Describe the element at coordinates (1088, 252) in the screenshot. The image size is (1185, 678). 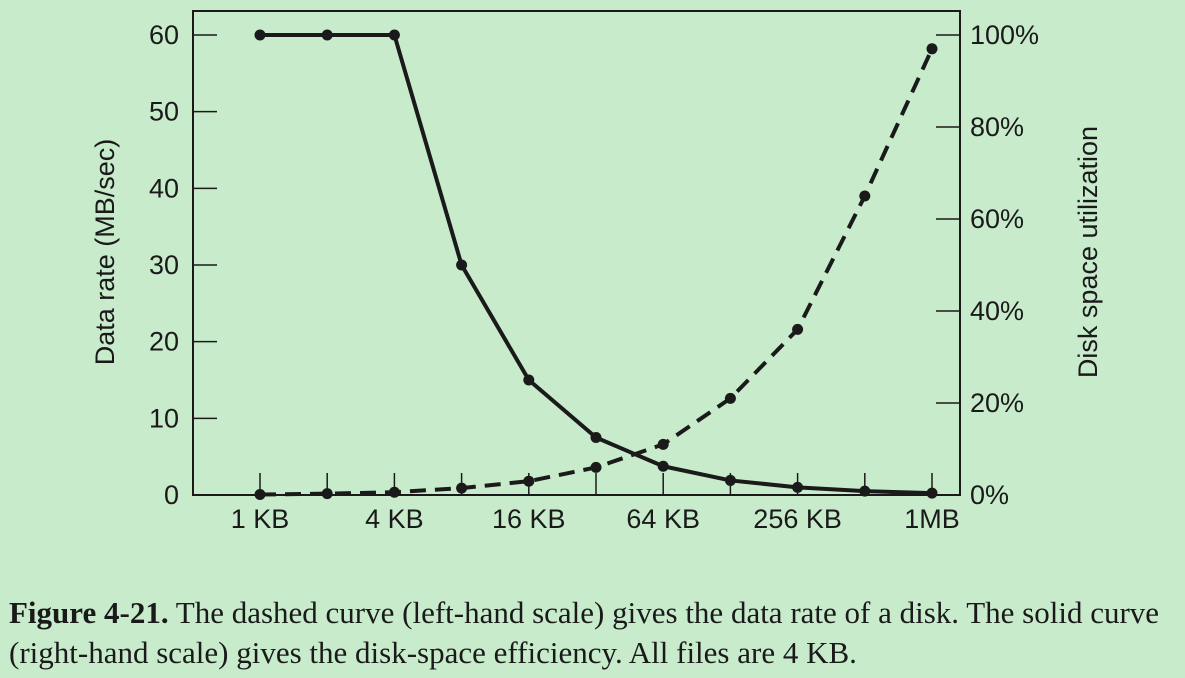
I see `y2-axis-label: Disk space utilization` at that location.